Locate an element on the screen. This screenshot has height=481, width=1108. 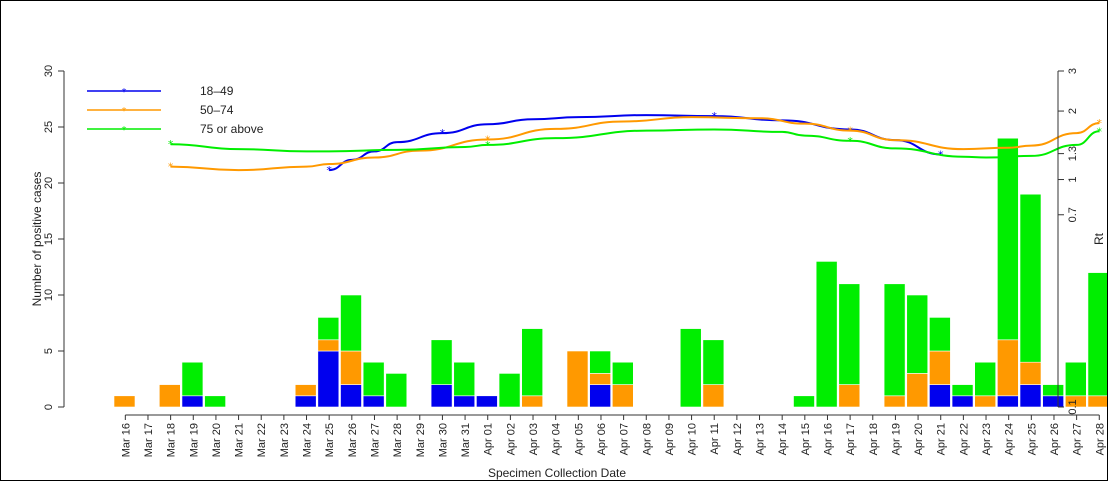
x-tick-label: Apr 10 is located at coordinates (693, 439).